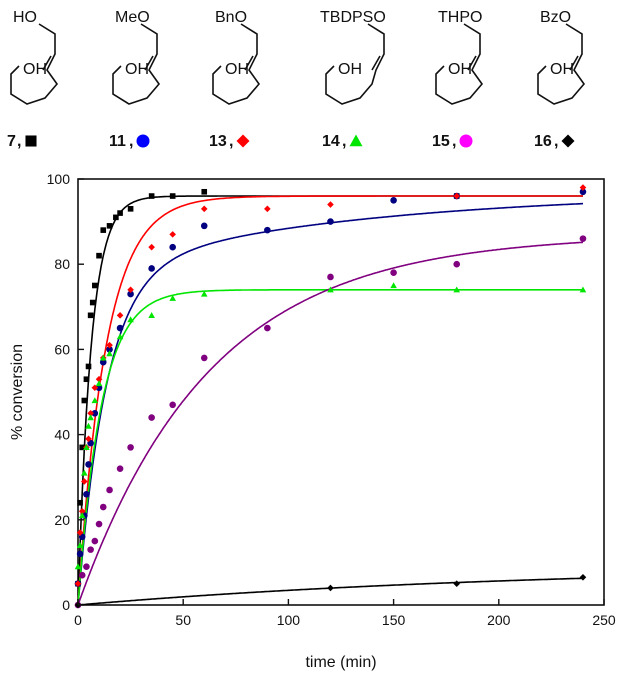 This screenshot has height=678, width=621. Describe the element at coordinates (62, 264) in the screenshot. I see `y-tick-label: 80` at that location.